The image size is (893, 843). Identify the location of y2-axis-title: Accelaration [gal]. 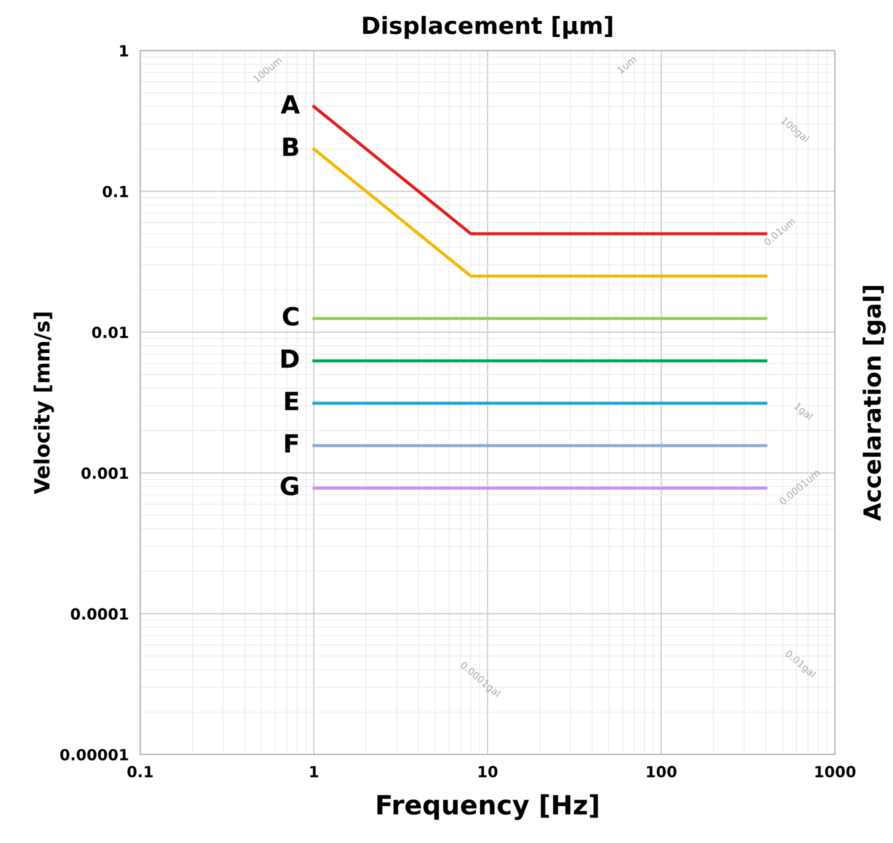
(874, 403).